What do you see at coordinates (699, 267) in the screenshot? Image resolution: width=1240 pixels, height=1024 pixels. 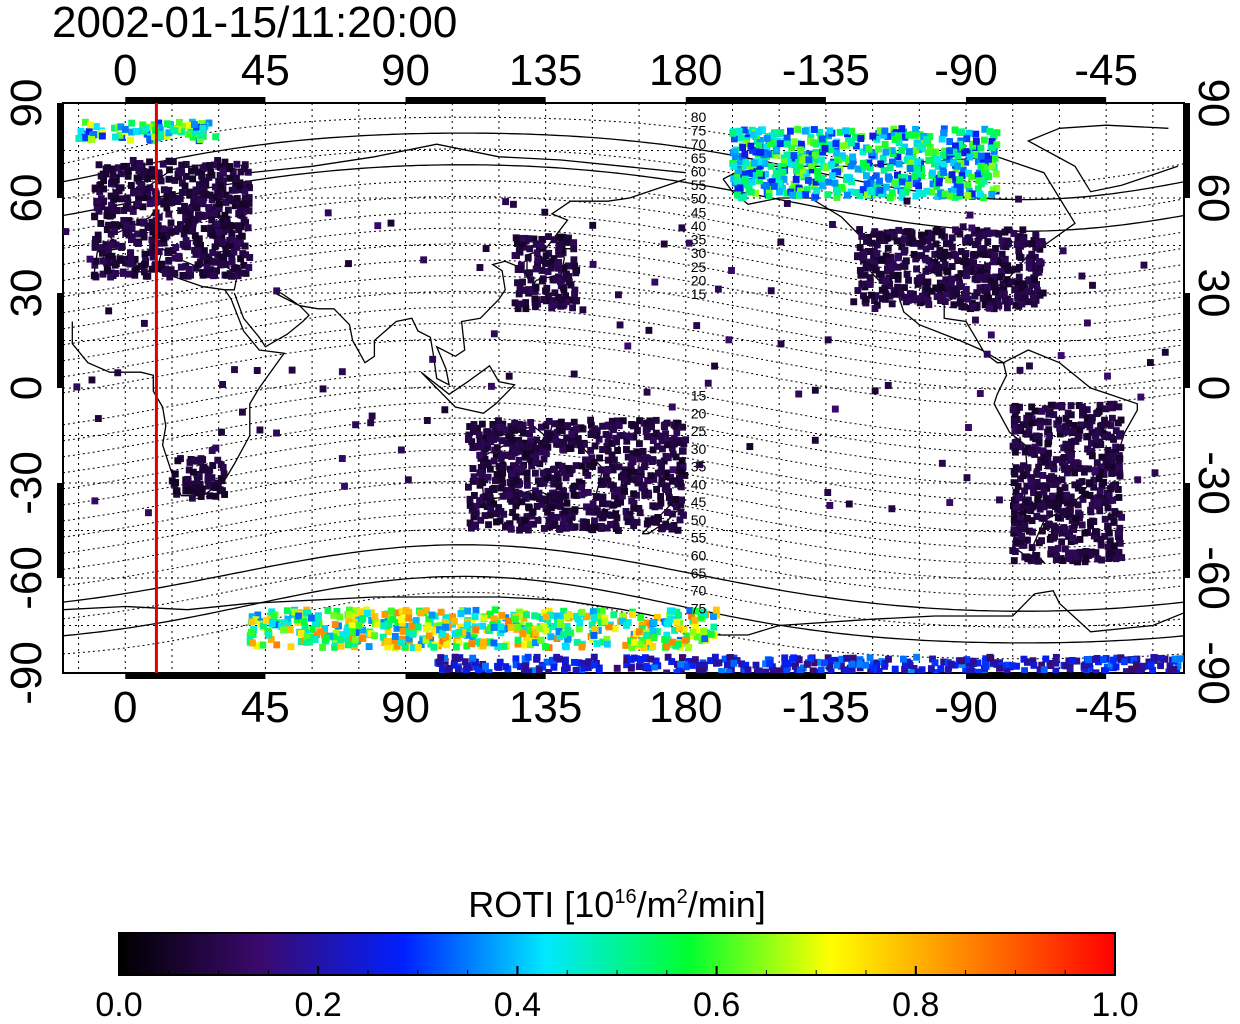 I see `contour-label: 25` at bounding box center [699, 267].